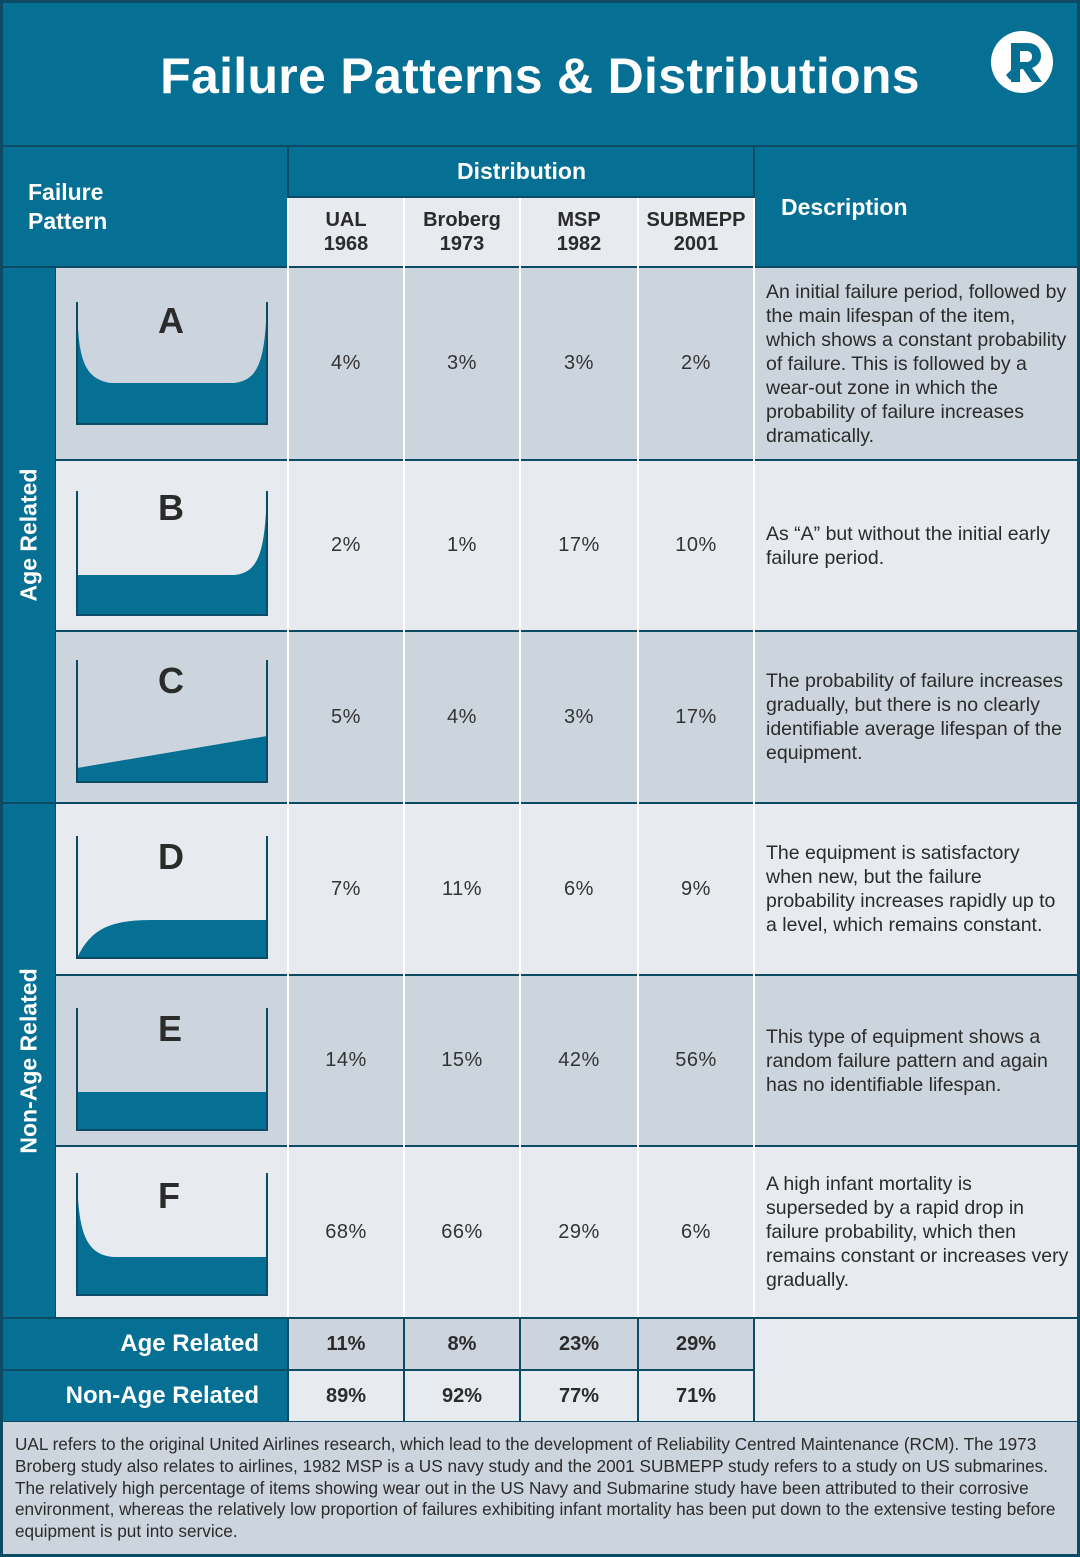 Image resolution: width=1080 pixels, height=1557 pixels. I want to click on page-title: Failure Patterns & Distributions, so click(540, 76).